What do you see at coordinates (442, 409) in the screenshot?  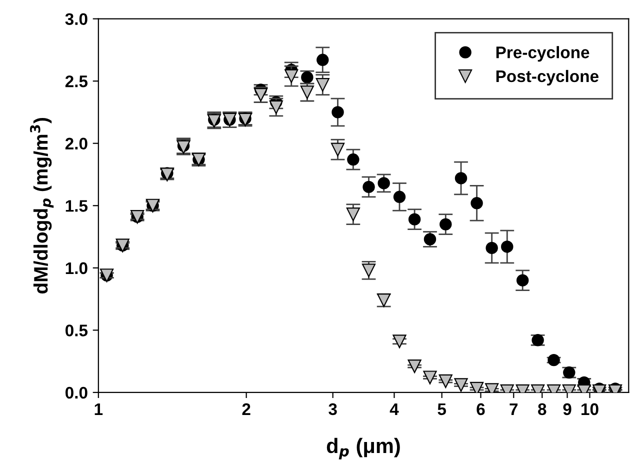 I see `x-tick-label: 5` at bounding box center [442, 409].